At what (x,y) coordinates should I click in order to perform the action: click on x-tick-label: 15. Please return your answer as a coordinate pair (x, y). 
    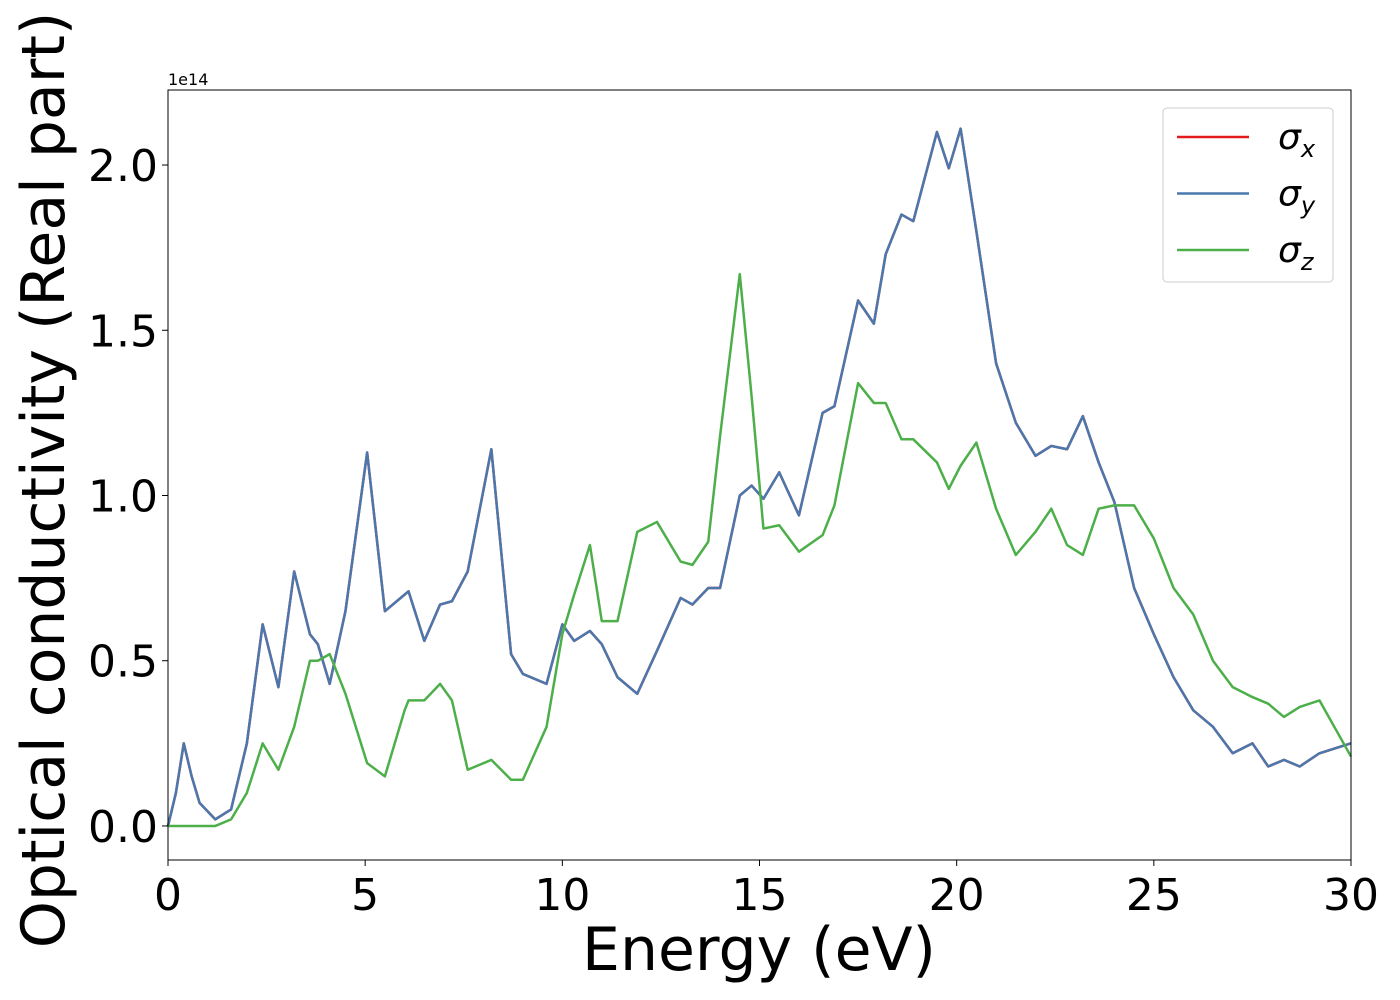
    Looking at the image, I should click on (760, 895).